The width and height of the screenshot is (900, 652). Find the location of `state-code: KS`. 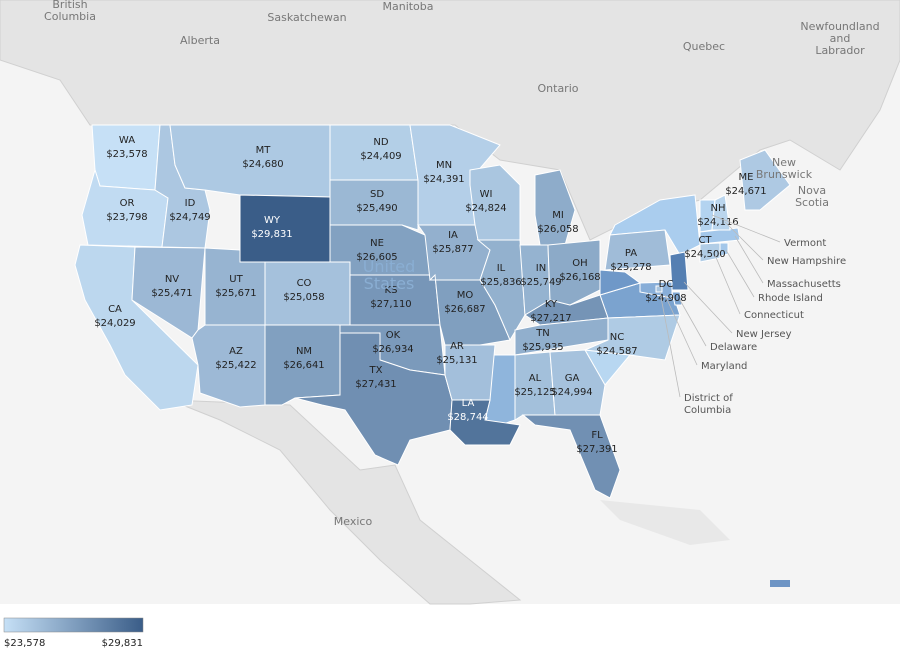

state-code: KS is located at coordinates (391, 290).